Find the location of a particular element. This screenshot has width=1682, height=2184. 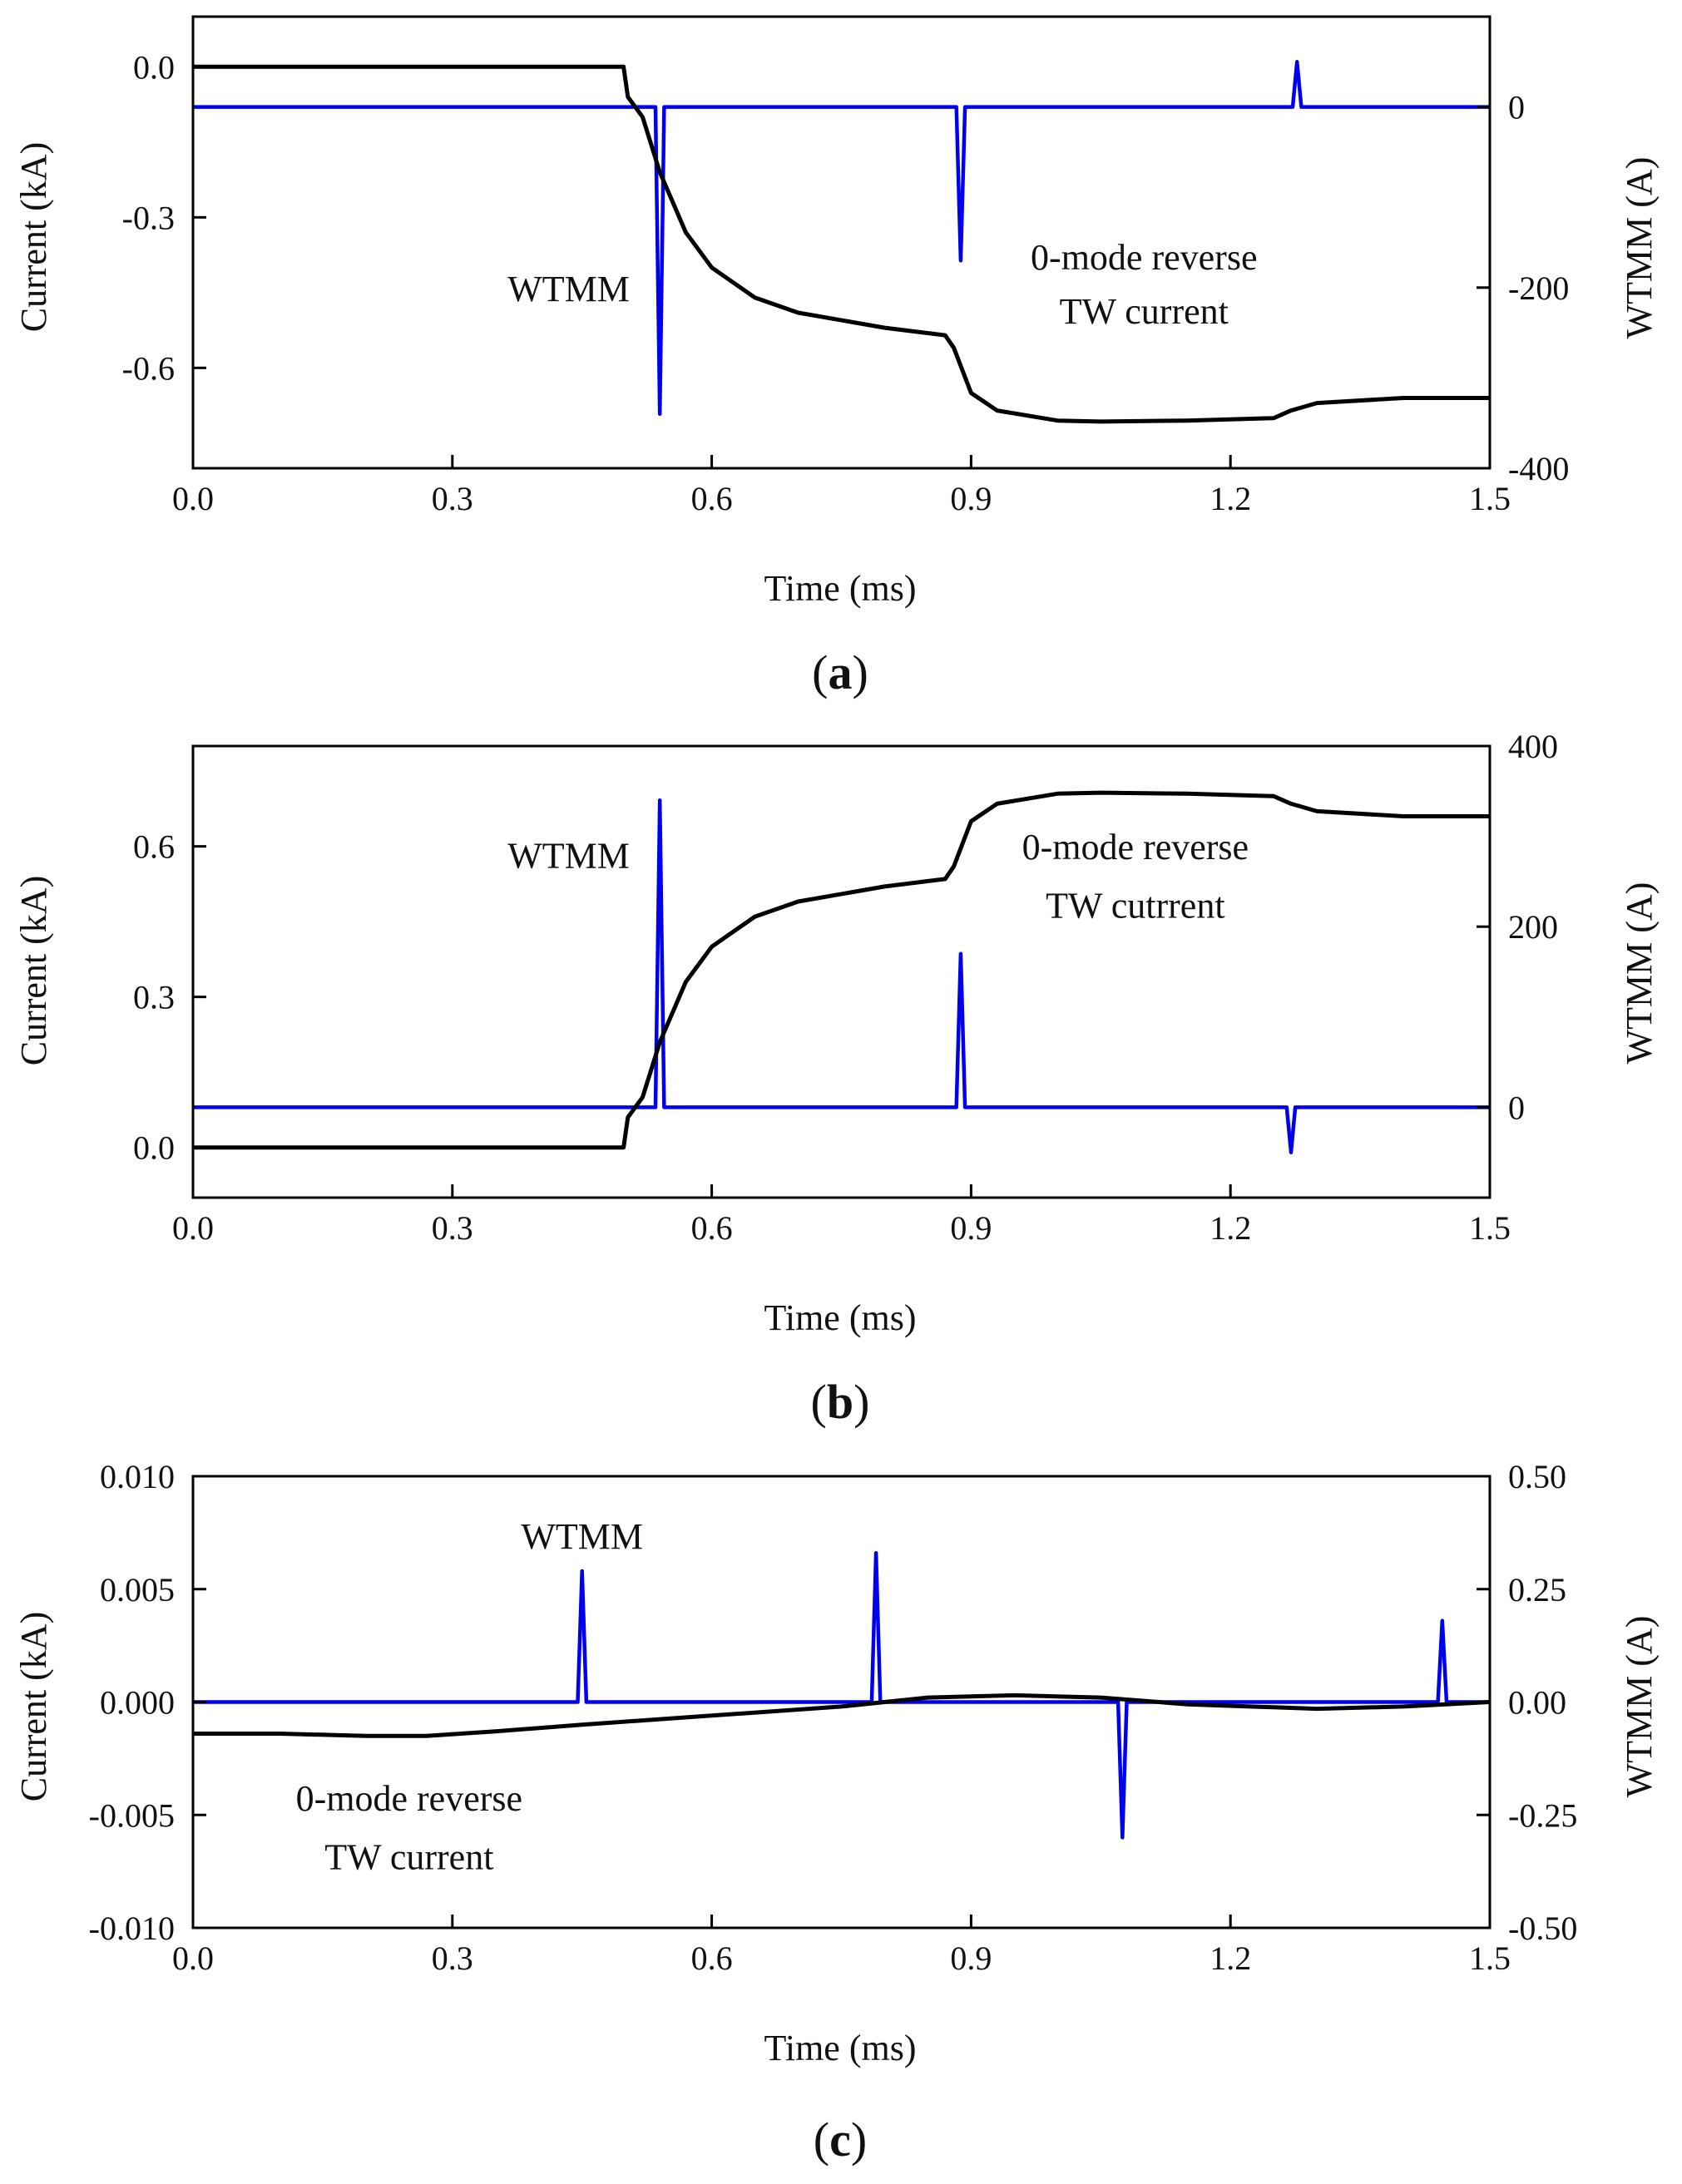

x-axis-label-b: Time (ms) is located at coordinates (840, 1317).